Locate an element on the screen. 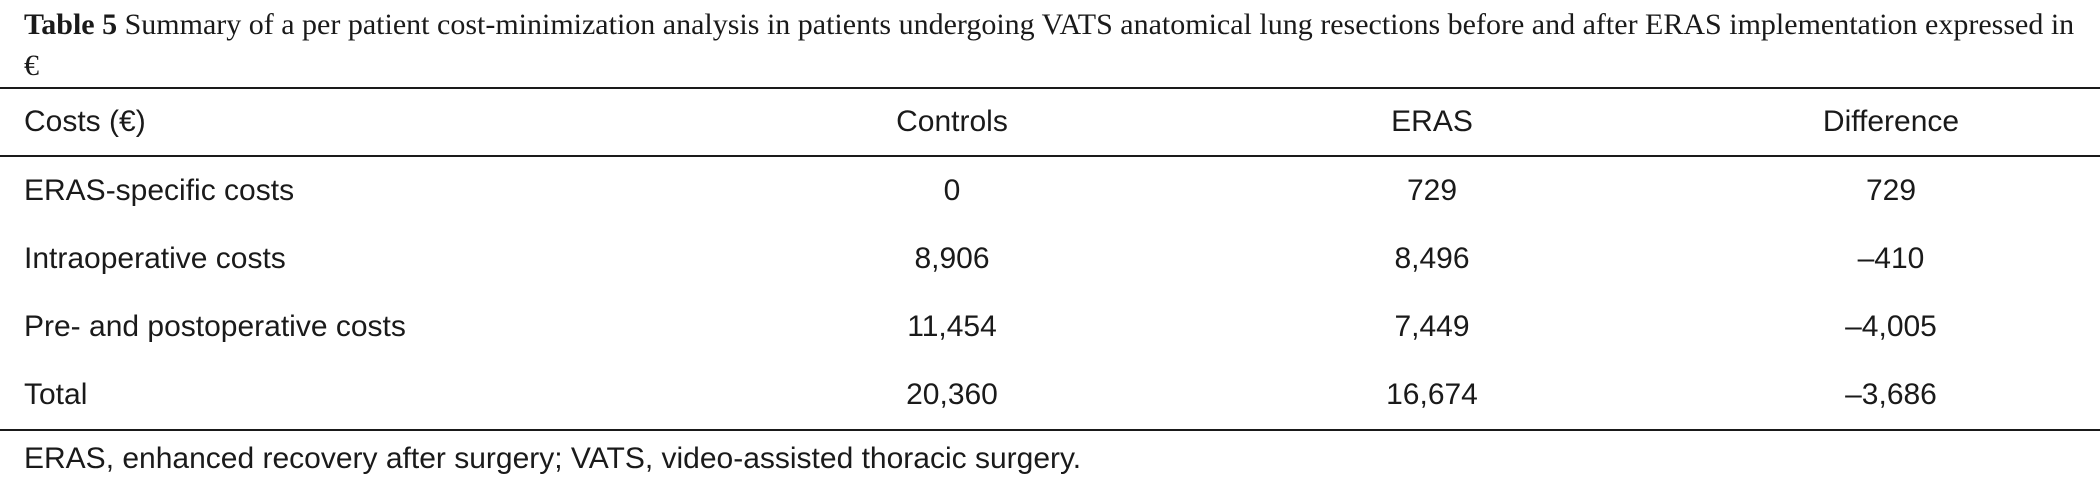 The height and width of the screenshot is (480, 2100). table-header-rule is located at coordinates (1050, 156).